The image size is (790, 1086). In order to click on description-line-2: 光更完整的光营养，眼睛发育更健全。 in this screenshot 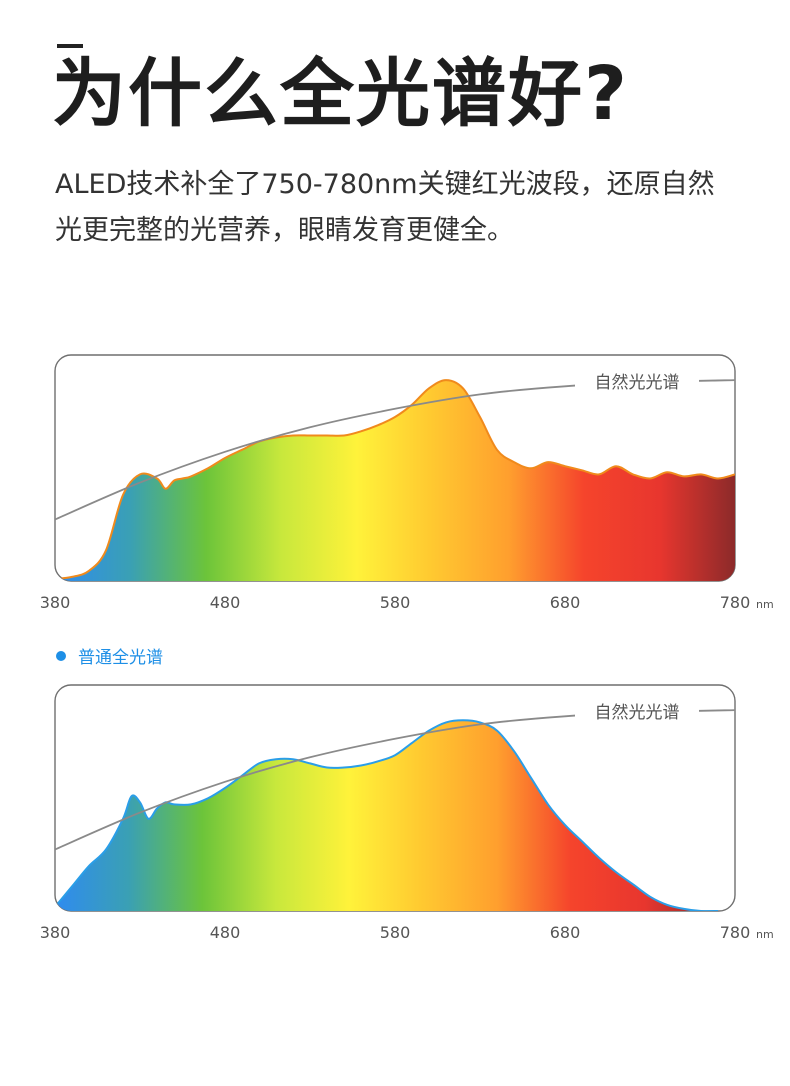, I will do `click(284, 230)`.